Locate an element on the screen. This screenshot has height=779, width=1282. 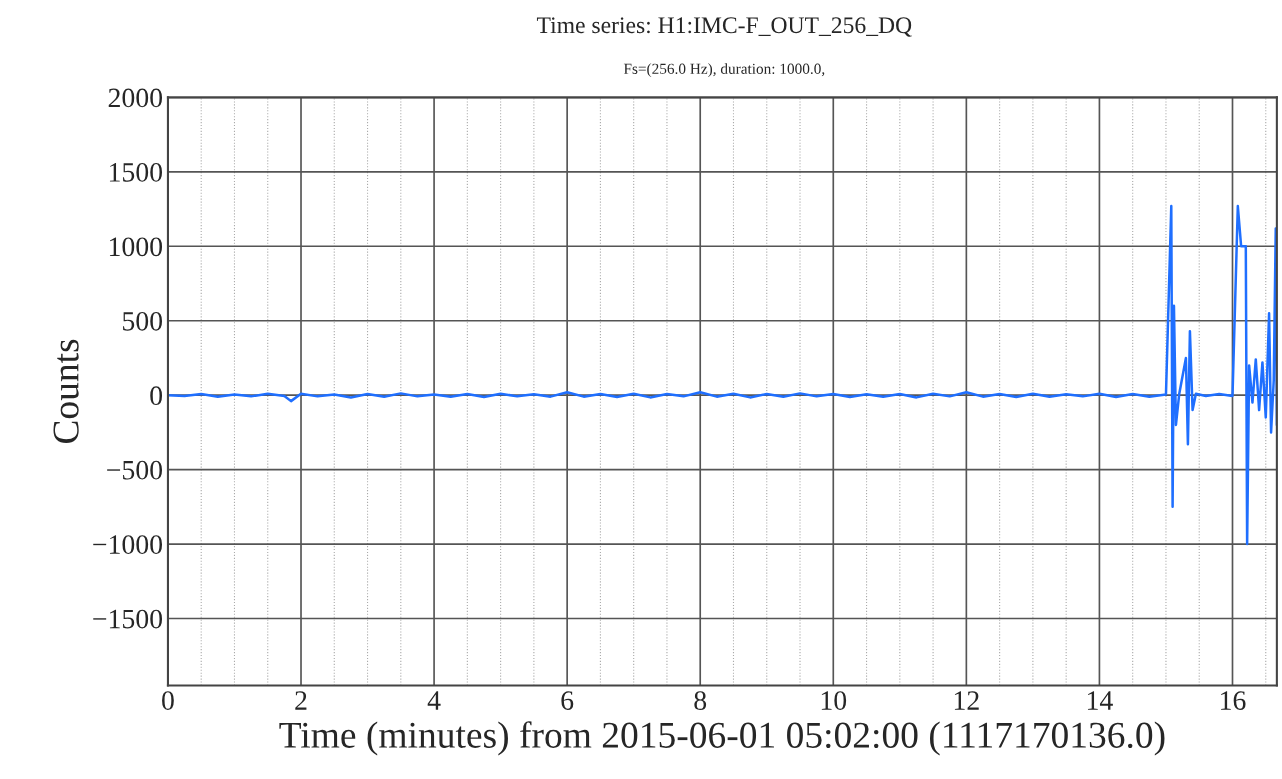
x-tick-label: 4 is located at coordinates (434, 700).